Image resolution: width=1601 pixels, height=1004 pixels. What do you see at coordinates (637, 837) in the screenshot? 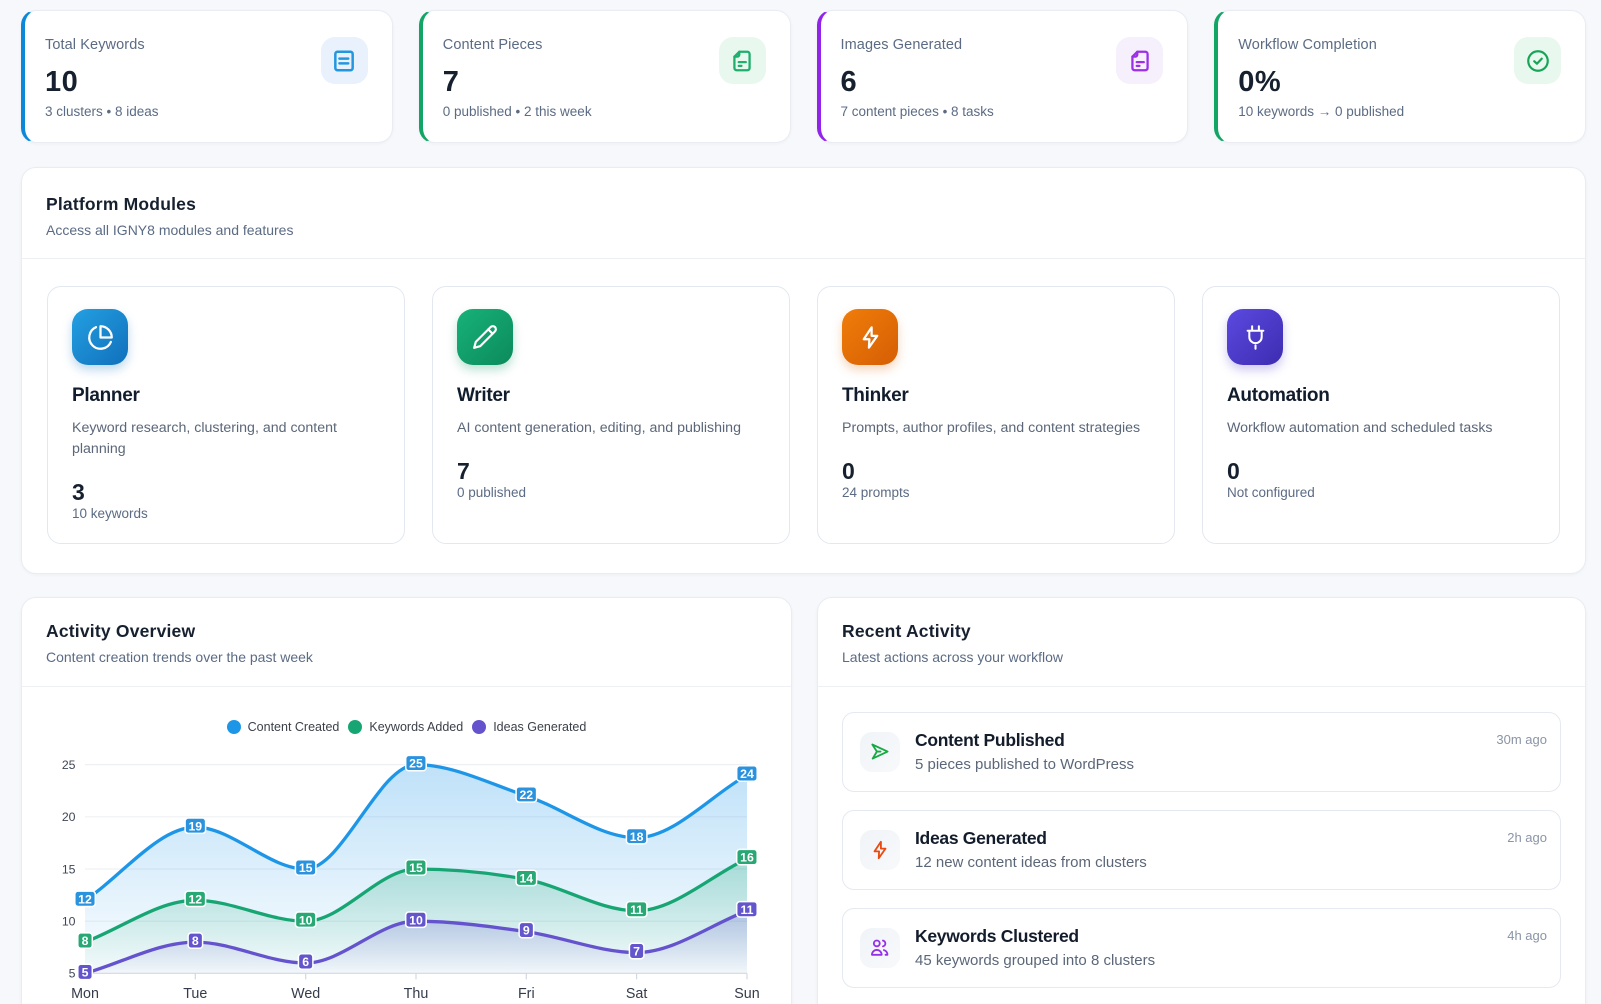
I see `svg-text: 18` at bounding box center [637, 837].